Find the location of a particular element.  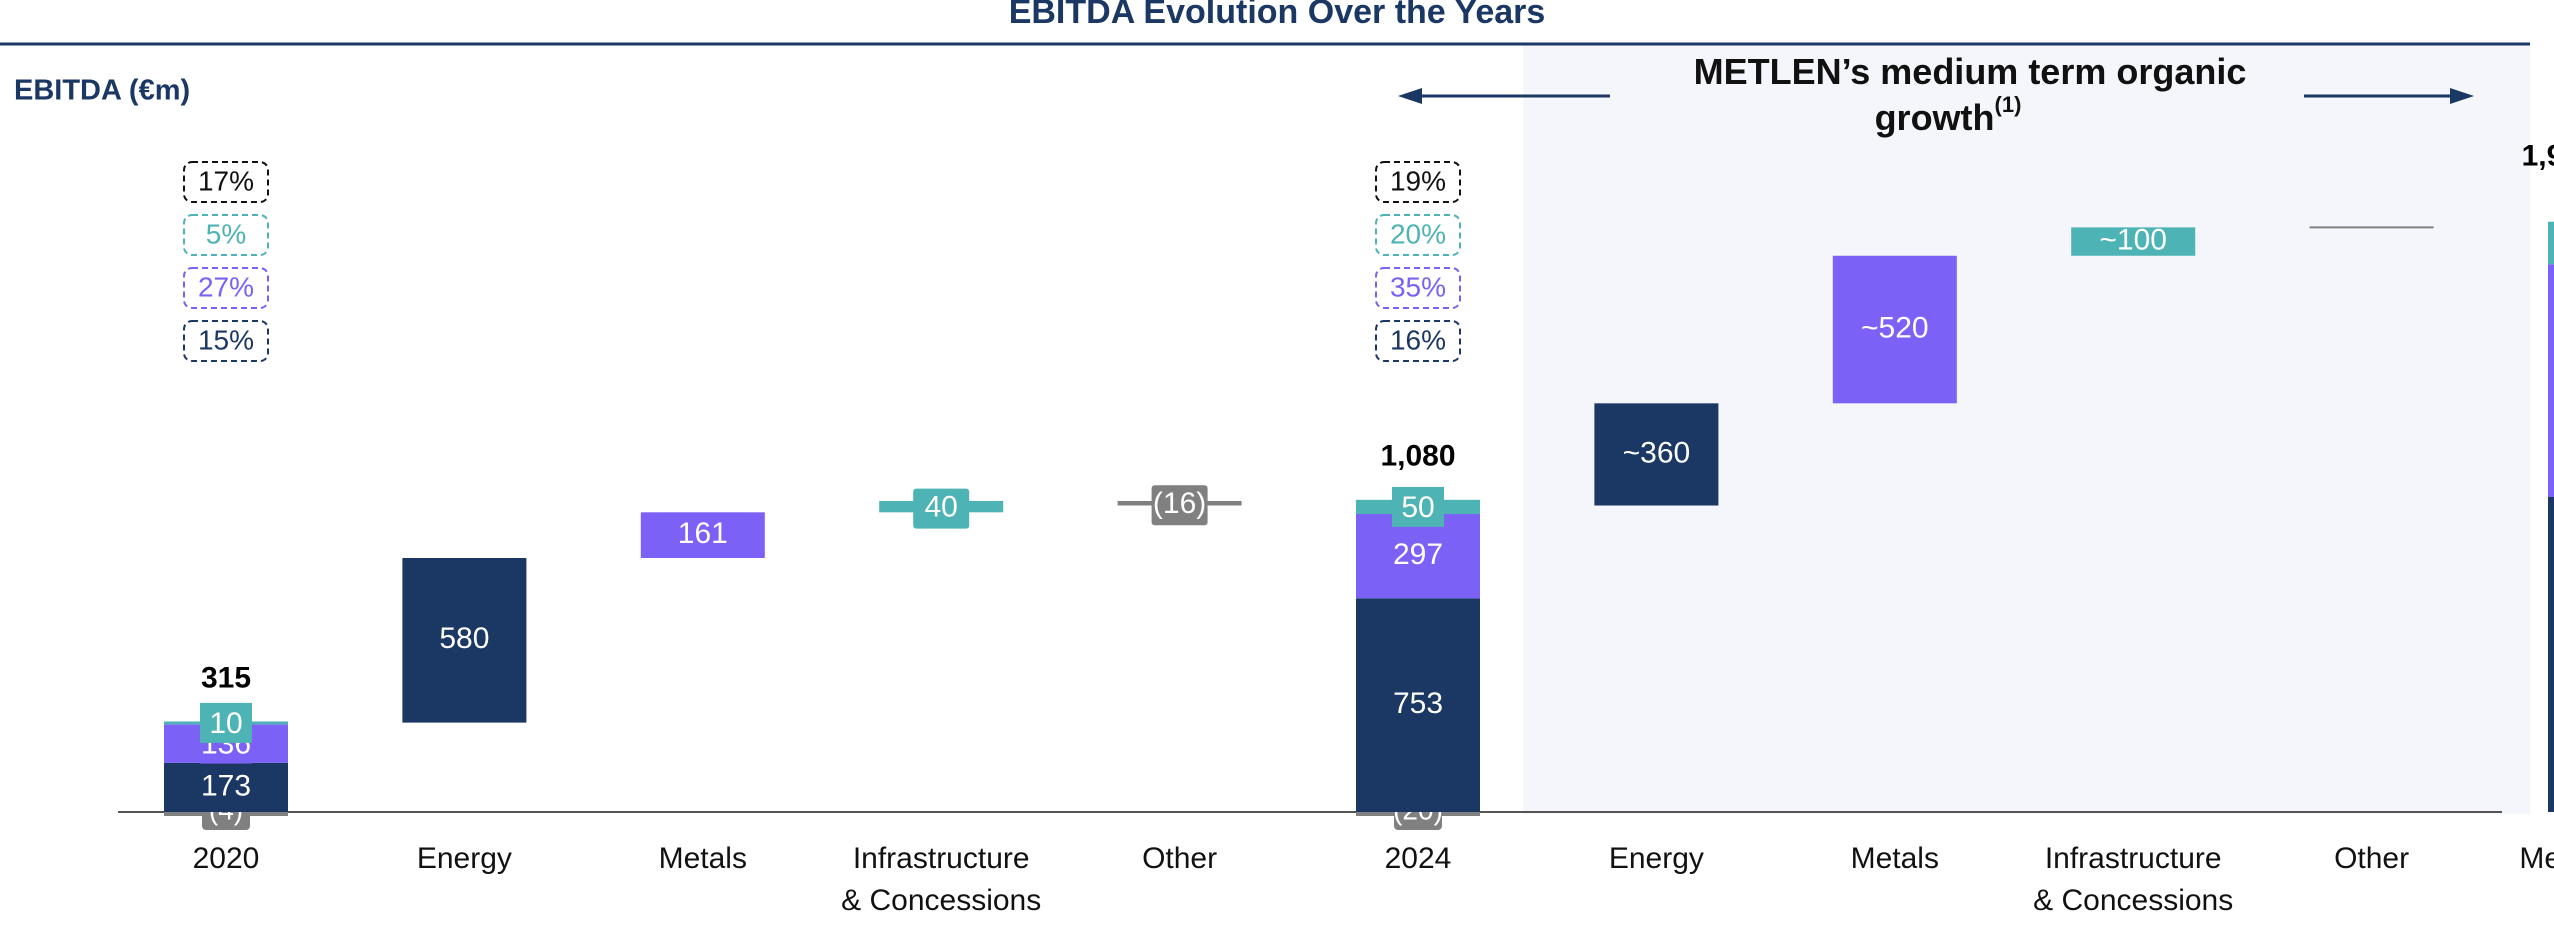

growth-header-footnote: (1) is located at coordinates (2008, 104).